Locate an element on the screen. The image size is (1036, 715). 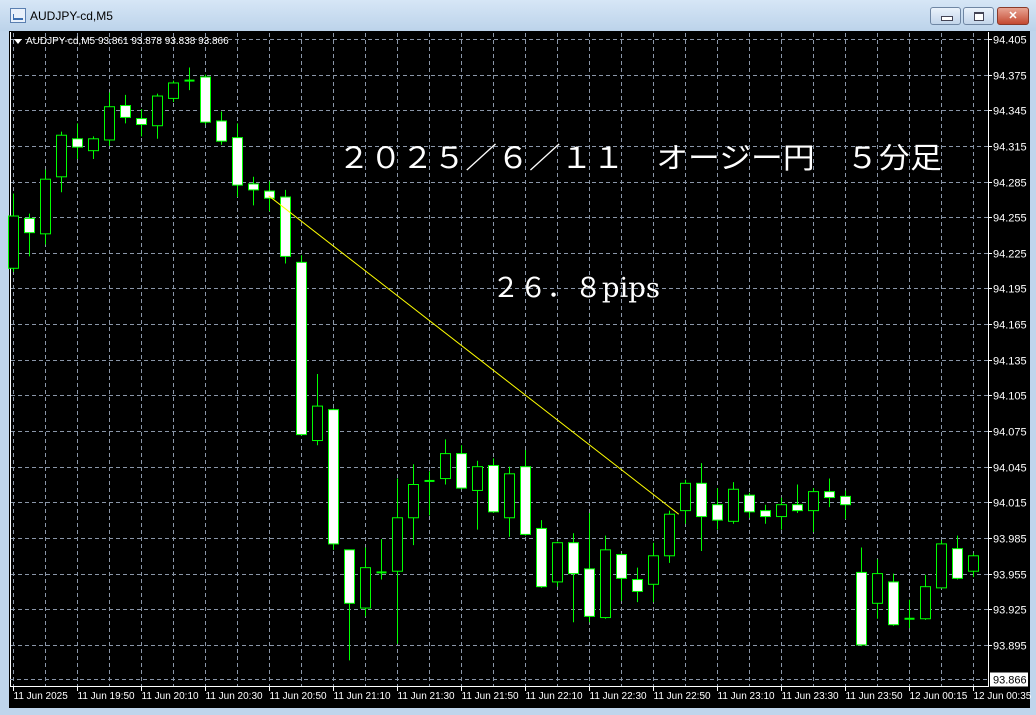
time-tick-label: 11 Jun 22:10 is located at coordinates (555, 696).